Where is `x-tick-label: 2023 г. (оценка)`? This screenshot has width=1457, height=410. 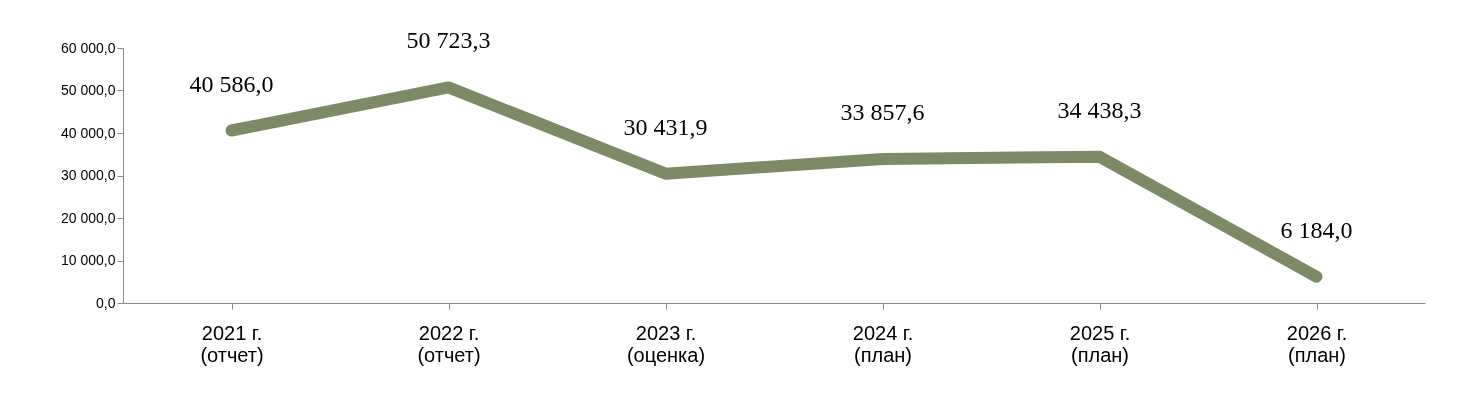
x-tick-label: 2023 г. (оценка) is located at coordinates (666, 343).